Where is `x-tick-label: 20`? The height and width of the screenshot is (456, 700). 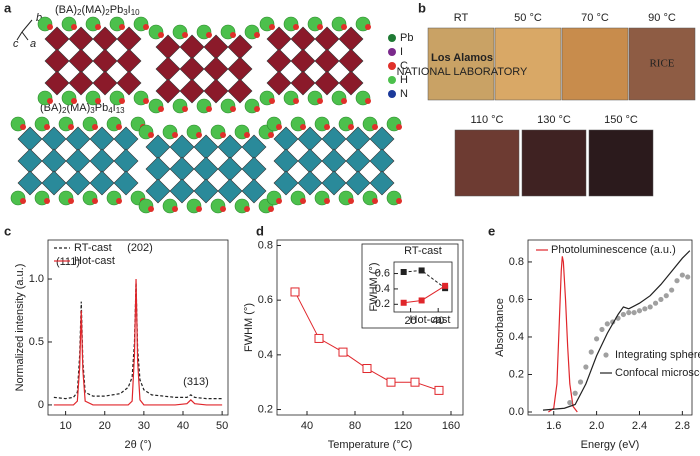 x-tick-label: 20 is located at coordinates (105, 426).